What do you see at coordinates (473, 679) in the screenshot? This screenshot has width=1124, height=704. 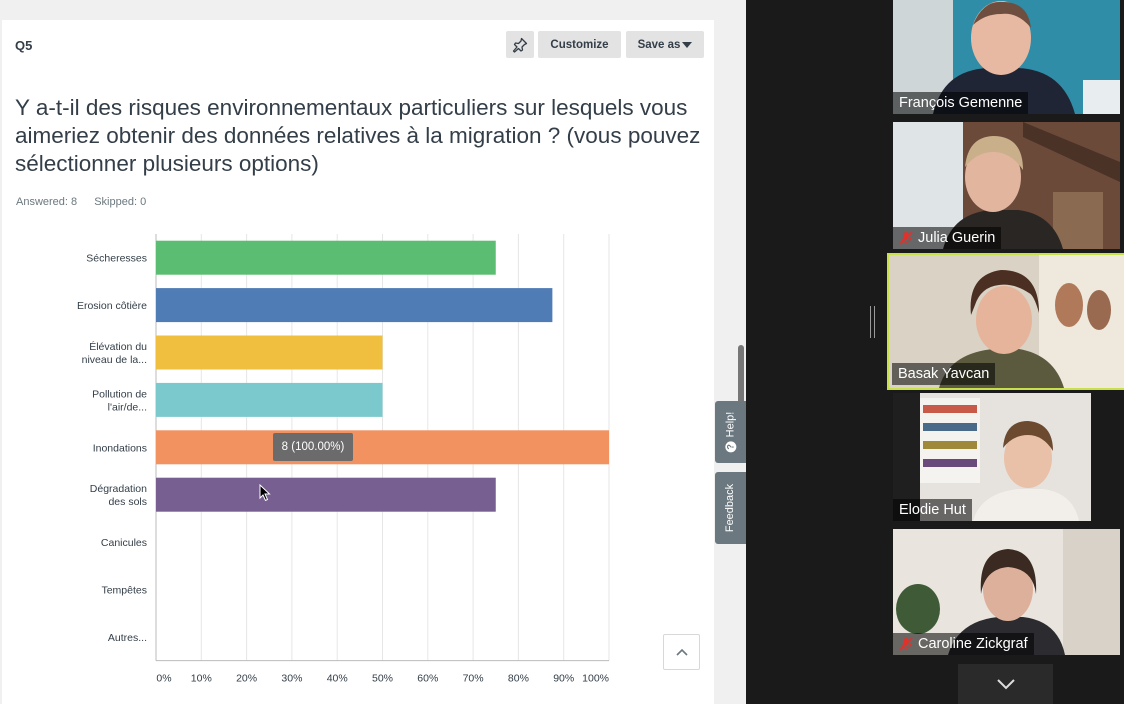 I see `tick-label: 70%` at bounding box center [473, 679].